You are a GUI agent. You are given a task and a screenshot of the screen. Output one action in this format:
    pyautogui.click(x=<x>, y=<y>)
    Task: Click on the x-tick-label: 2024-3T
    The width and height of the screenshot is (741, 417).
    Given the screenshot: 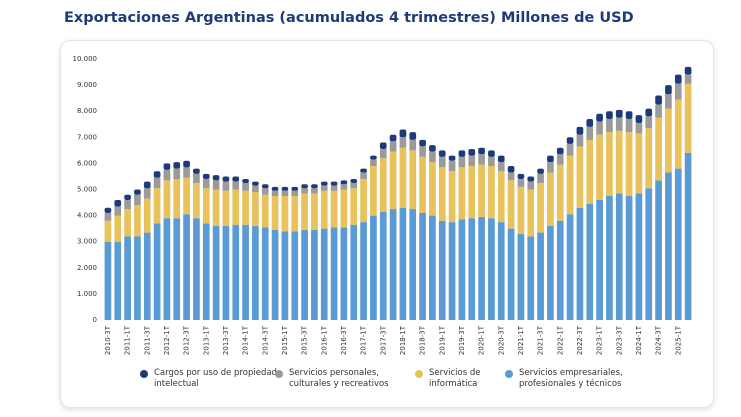 What is the action you would take?
    pyautogui.click(x=659, y=340)
    